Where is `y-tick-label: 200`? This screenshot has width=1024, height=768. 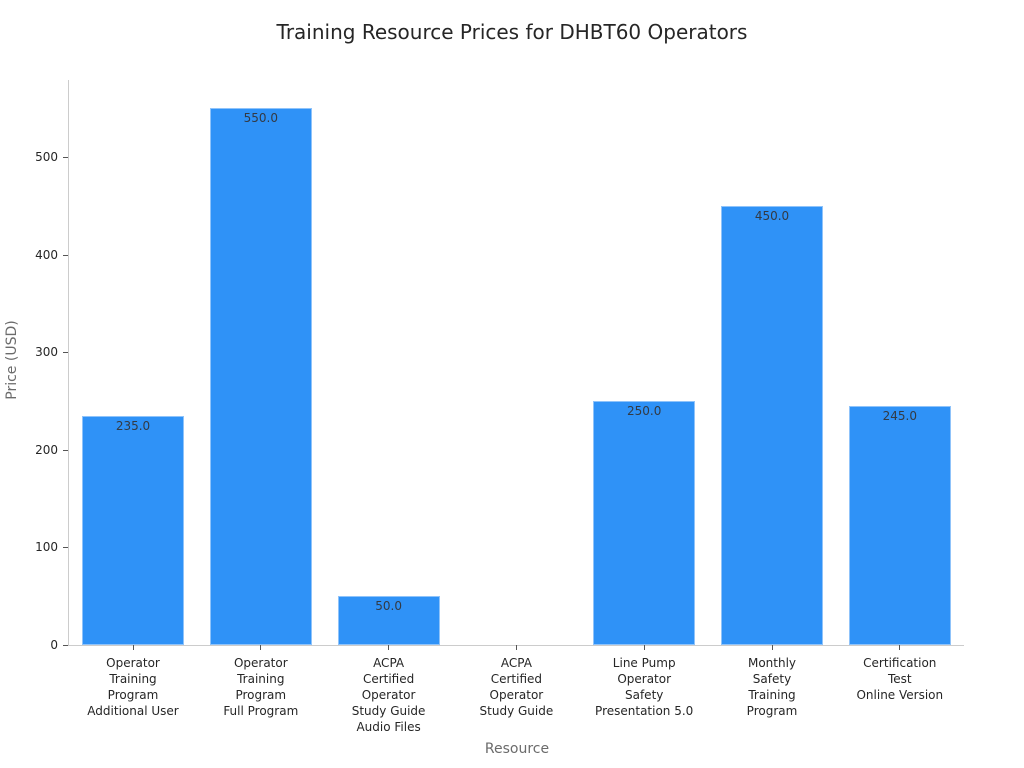
y-tick-label: 200 is located at coordinates (46, 449).